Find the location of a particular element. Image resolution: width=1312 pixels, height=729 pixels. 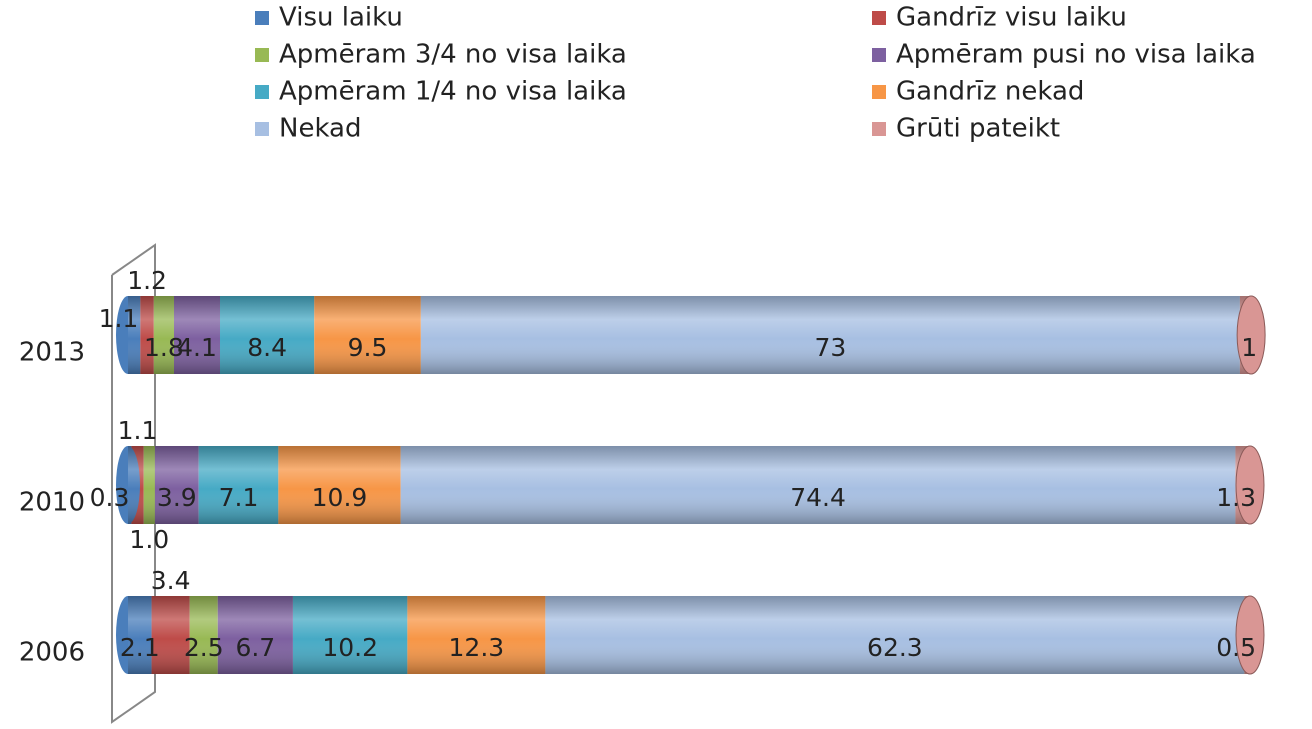

data-label: 4.1 is located at coordinates (197, 347).